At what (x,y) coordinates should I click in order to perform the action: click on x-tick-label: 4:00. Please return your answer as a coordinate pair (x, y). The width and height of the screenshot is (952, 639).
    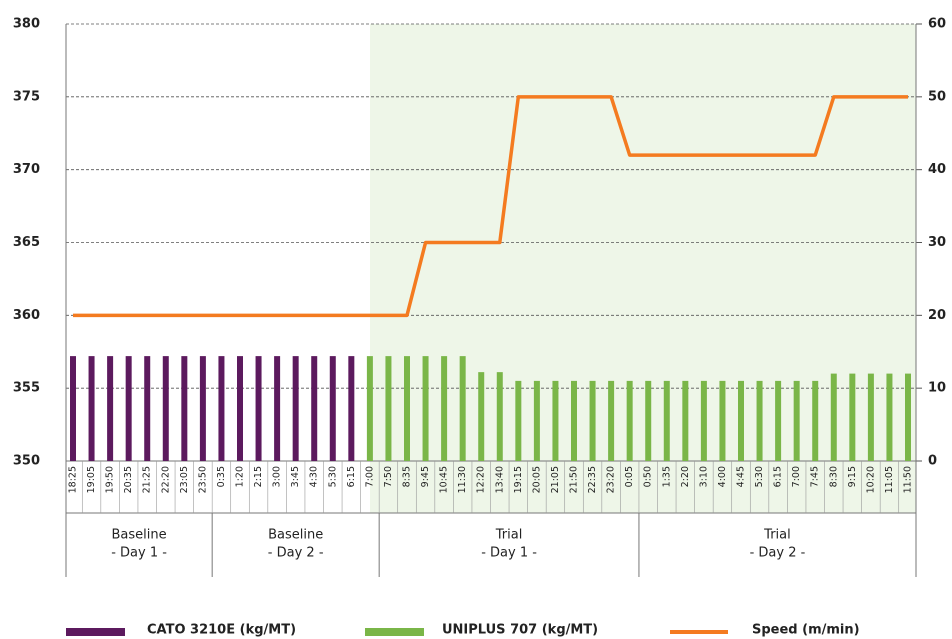
    Looking at the image, I should click on (722, 476).